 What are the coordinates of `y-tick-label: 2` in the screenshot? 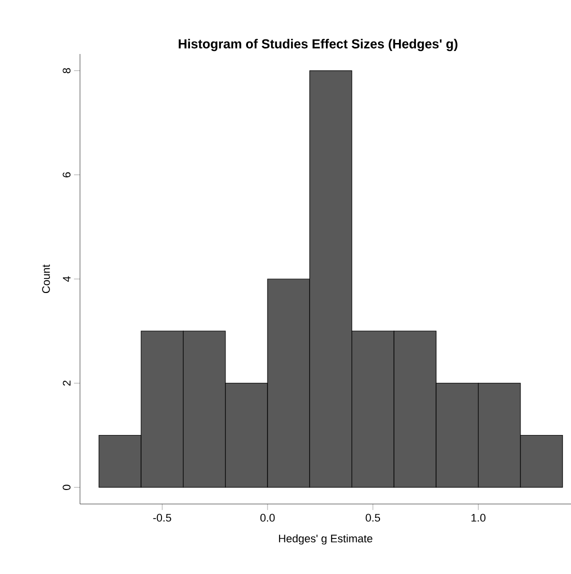 It's located at (66, 383).